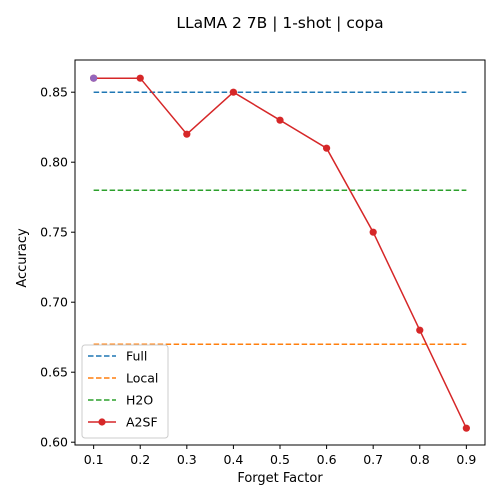  What do you see at coordinates (54, 372) in the screenshot?
I see `y-tick-label: 0.65` at bounding box center [54, 372].